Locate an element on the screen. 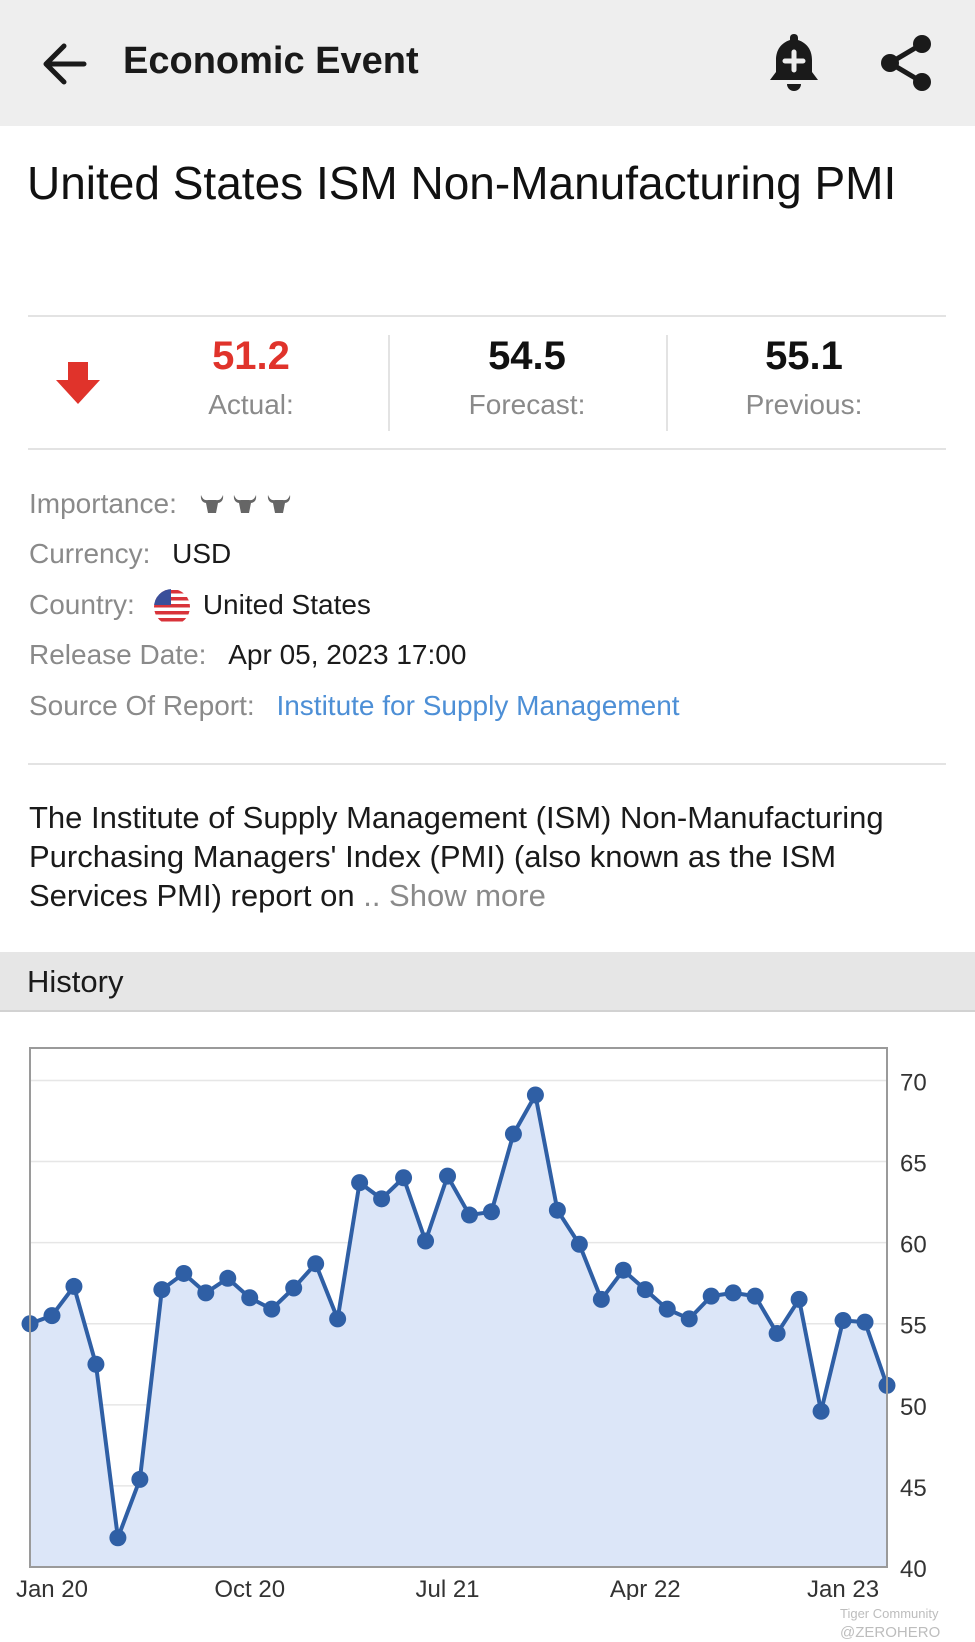 This screenshot has width=975, height=1642. share-icon is located at coordinates (906, 63).